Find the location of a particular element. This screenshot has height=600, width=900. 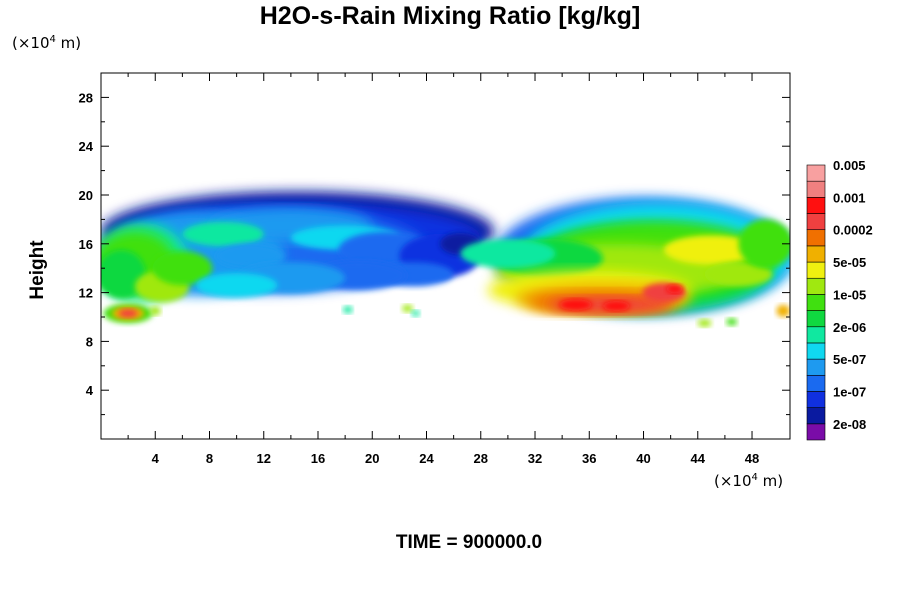

y-tick-label: 8 is located at coordinates (89, 341).